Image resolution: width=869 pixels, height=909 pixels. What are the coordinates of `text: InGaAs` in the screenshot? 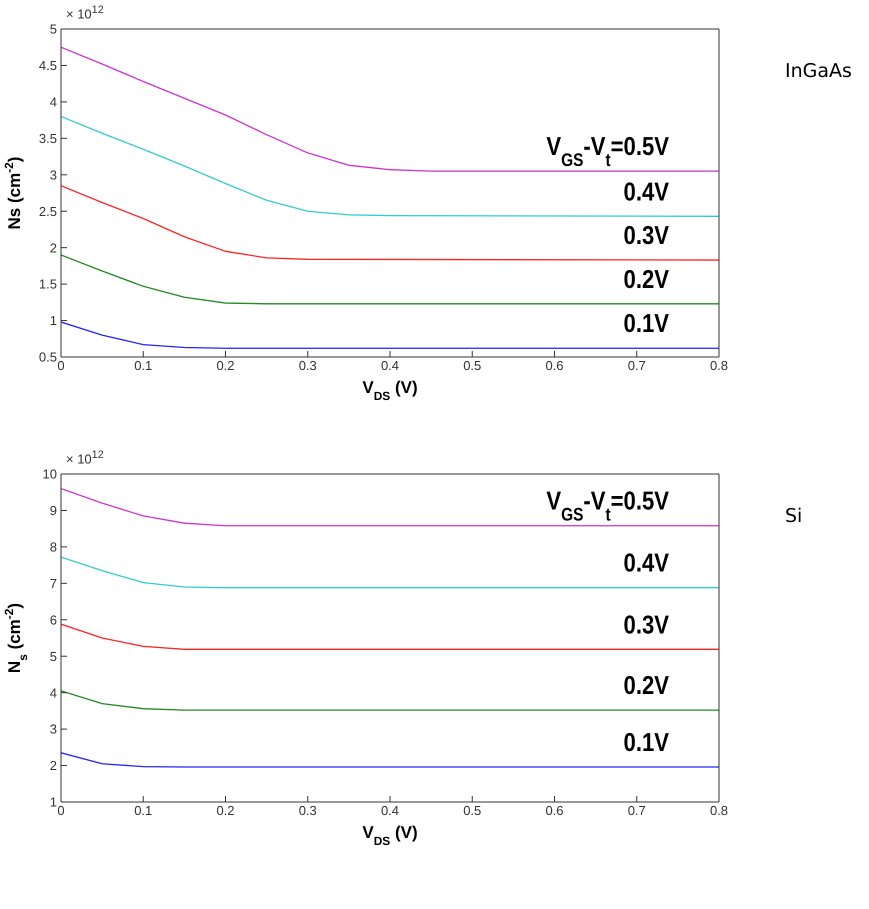 It's located at (818, 71).